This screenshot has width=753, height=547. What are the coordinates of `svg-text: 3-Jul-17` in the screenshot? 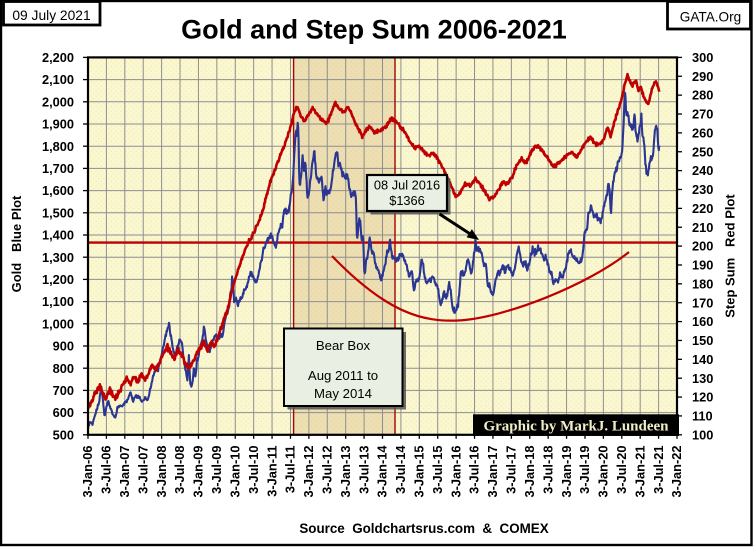 It's located at (511, 470).